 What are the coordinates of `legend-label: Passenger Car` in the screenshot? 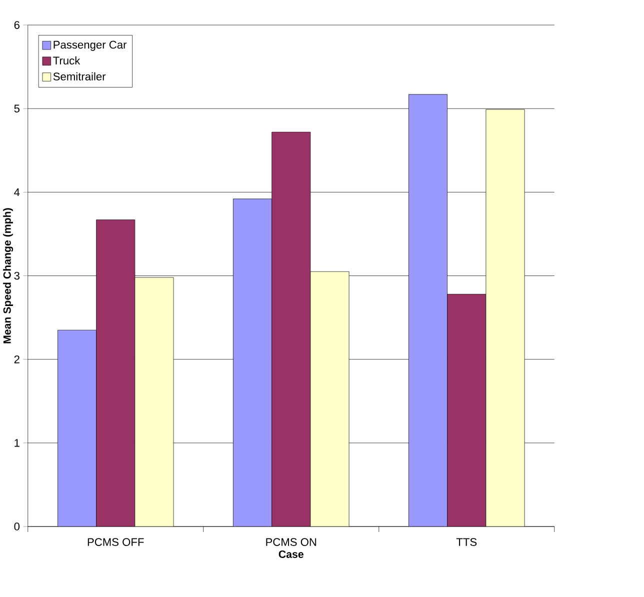 It's located at (90, 45).